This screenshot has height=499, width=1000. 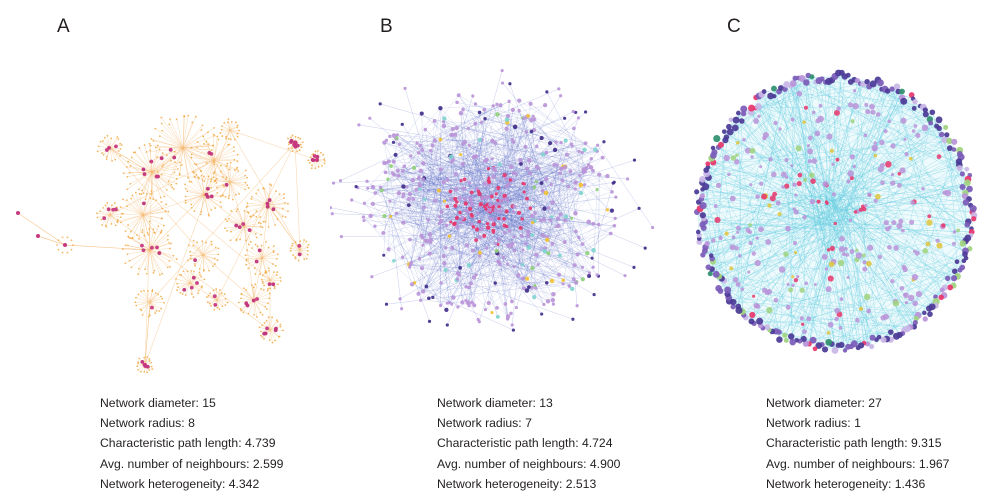 I want to click on stat-radius: Network radius: 1, so click(x=813, y=423).